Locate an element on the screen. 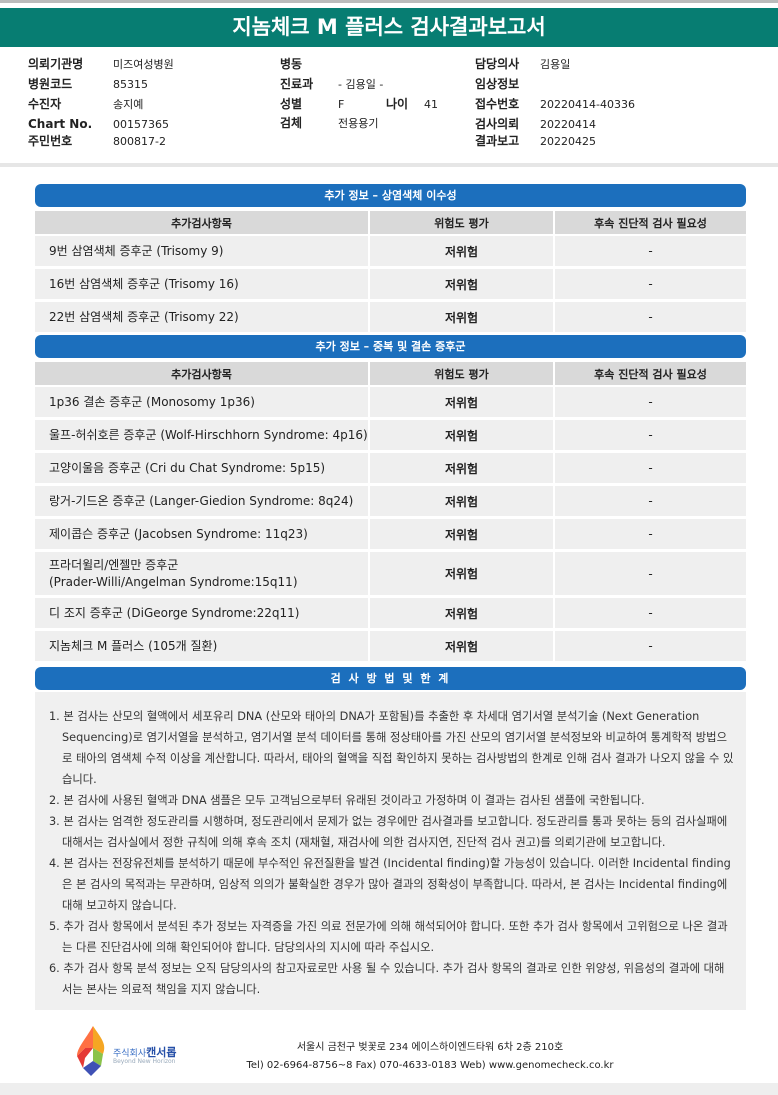  section-methods-header: 검 사 방 법 및 한 계 is located at coordinates (390, 678).